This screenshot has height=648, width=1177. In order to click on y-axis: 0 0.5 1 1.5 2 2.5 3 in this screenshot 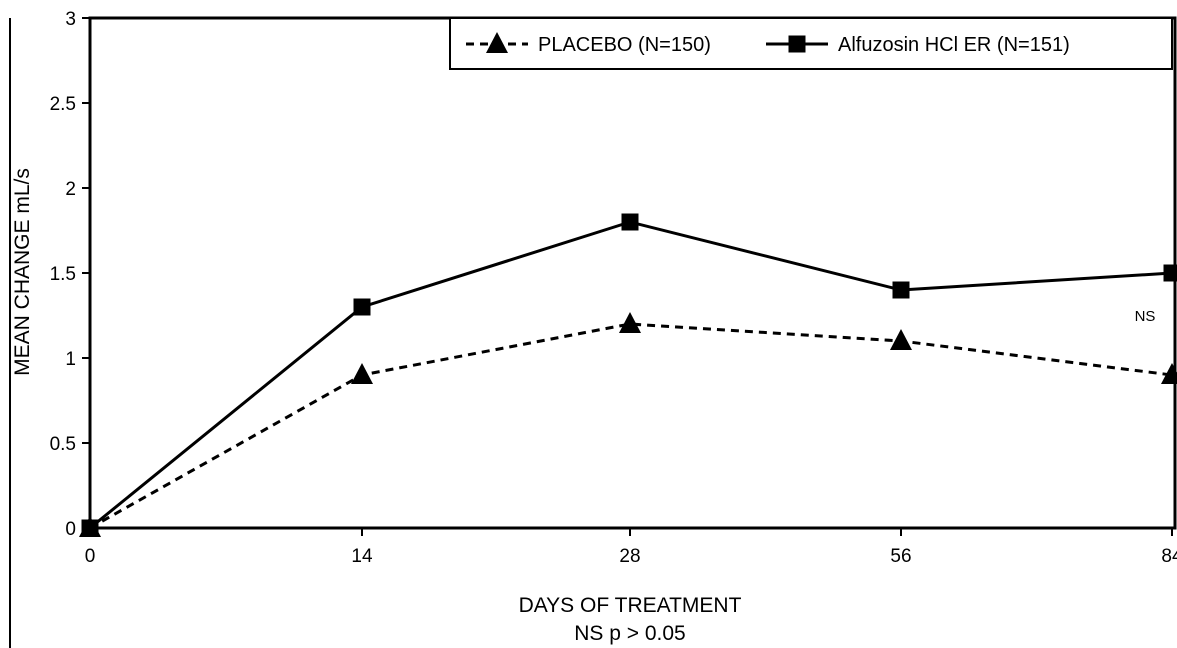, I will do `click(70, 274)`.